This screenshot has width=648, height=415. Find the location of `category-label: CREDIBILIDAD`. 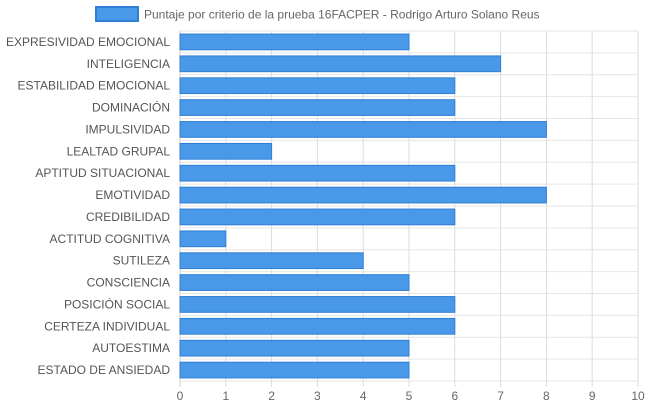

category-label: CREDIBILIDAD is located at coordinates (128, 217).